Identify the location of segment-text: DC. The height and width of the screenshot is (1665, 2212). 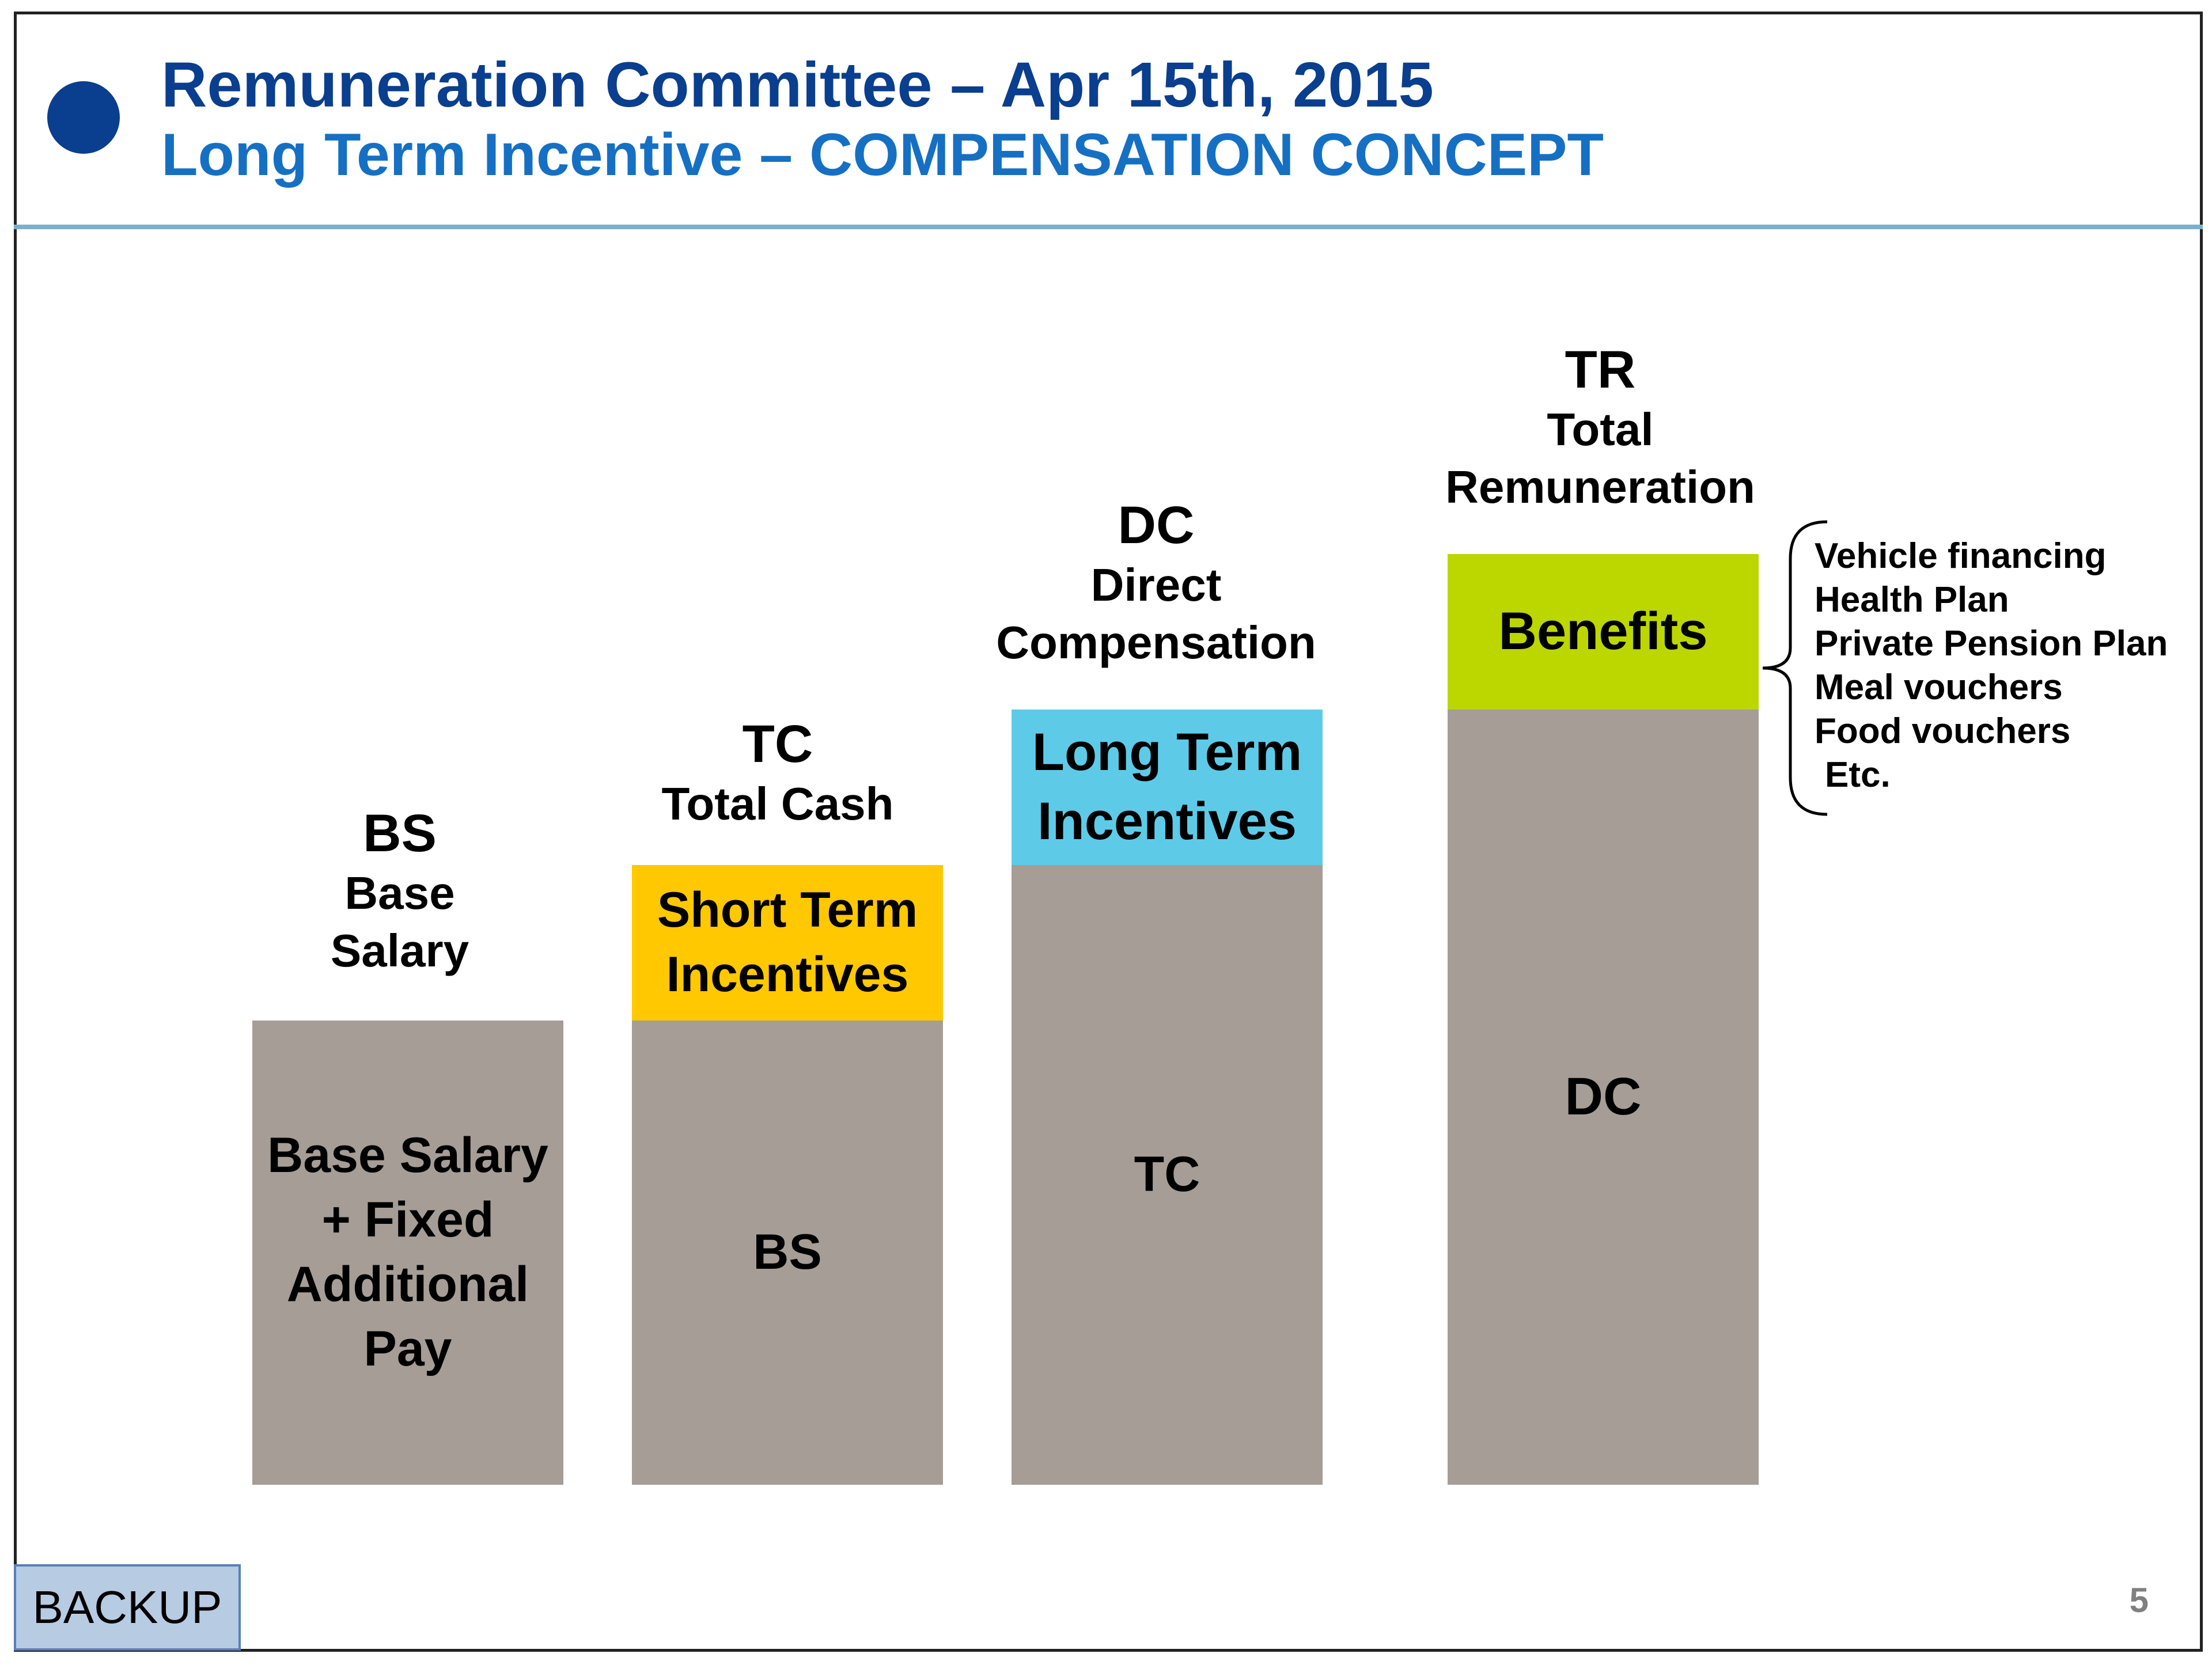
(1603, 1097).